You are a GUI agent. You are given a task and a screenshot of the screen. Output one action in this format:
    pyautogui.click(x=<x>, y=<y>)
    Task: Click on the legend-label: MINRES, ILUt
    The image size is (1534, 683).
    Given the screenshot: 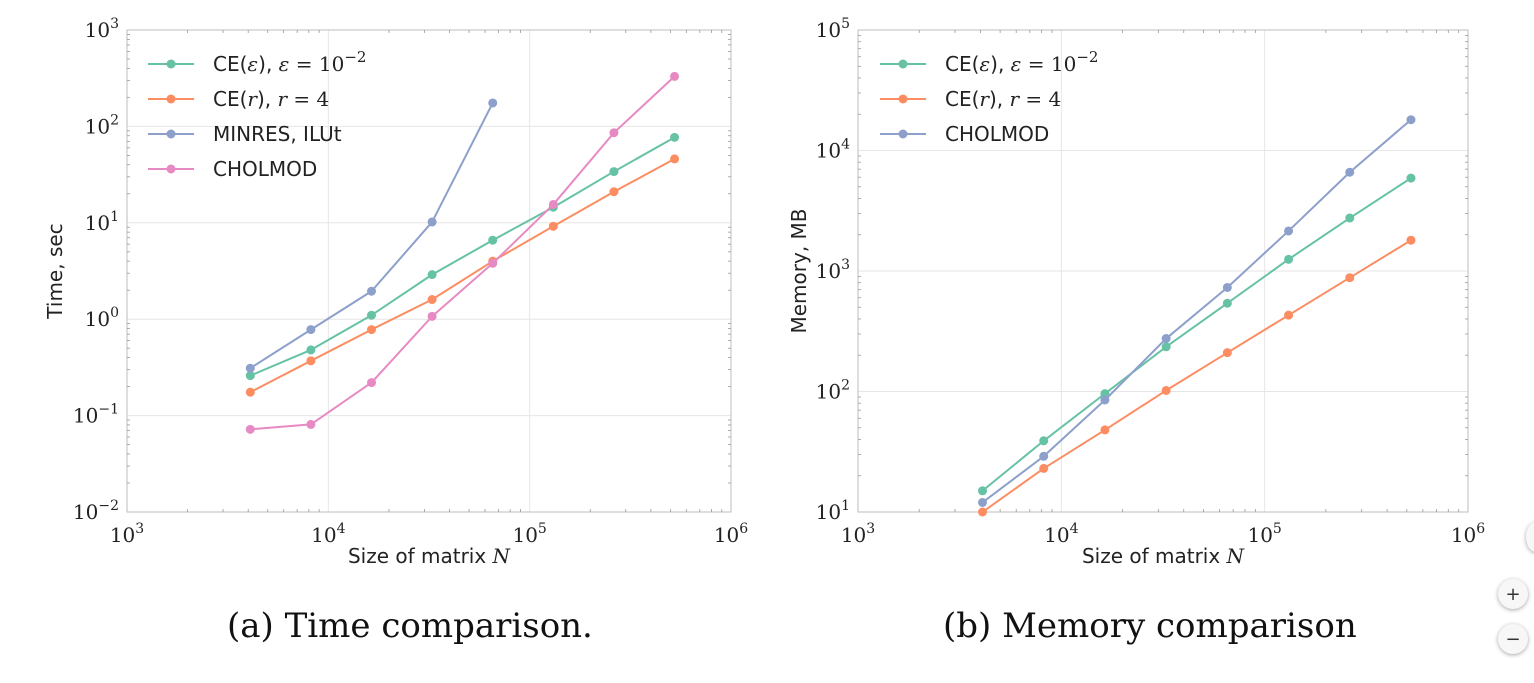 What is the action you would take?
    pyautogui.click(x=277, y=134)
    